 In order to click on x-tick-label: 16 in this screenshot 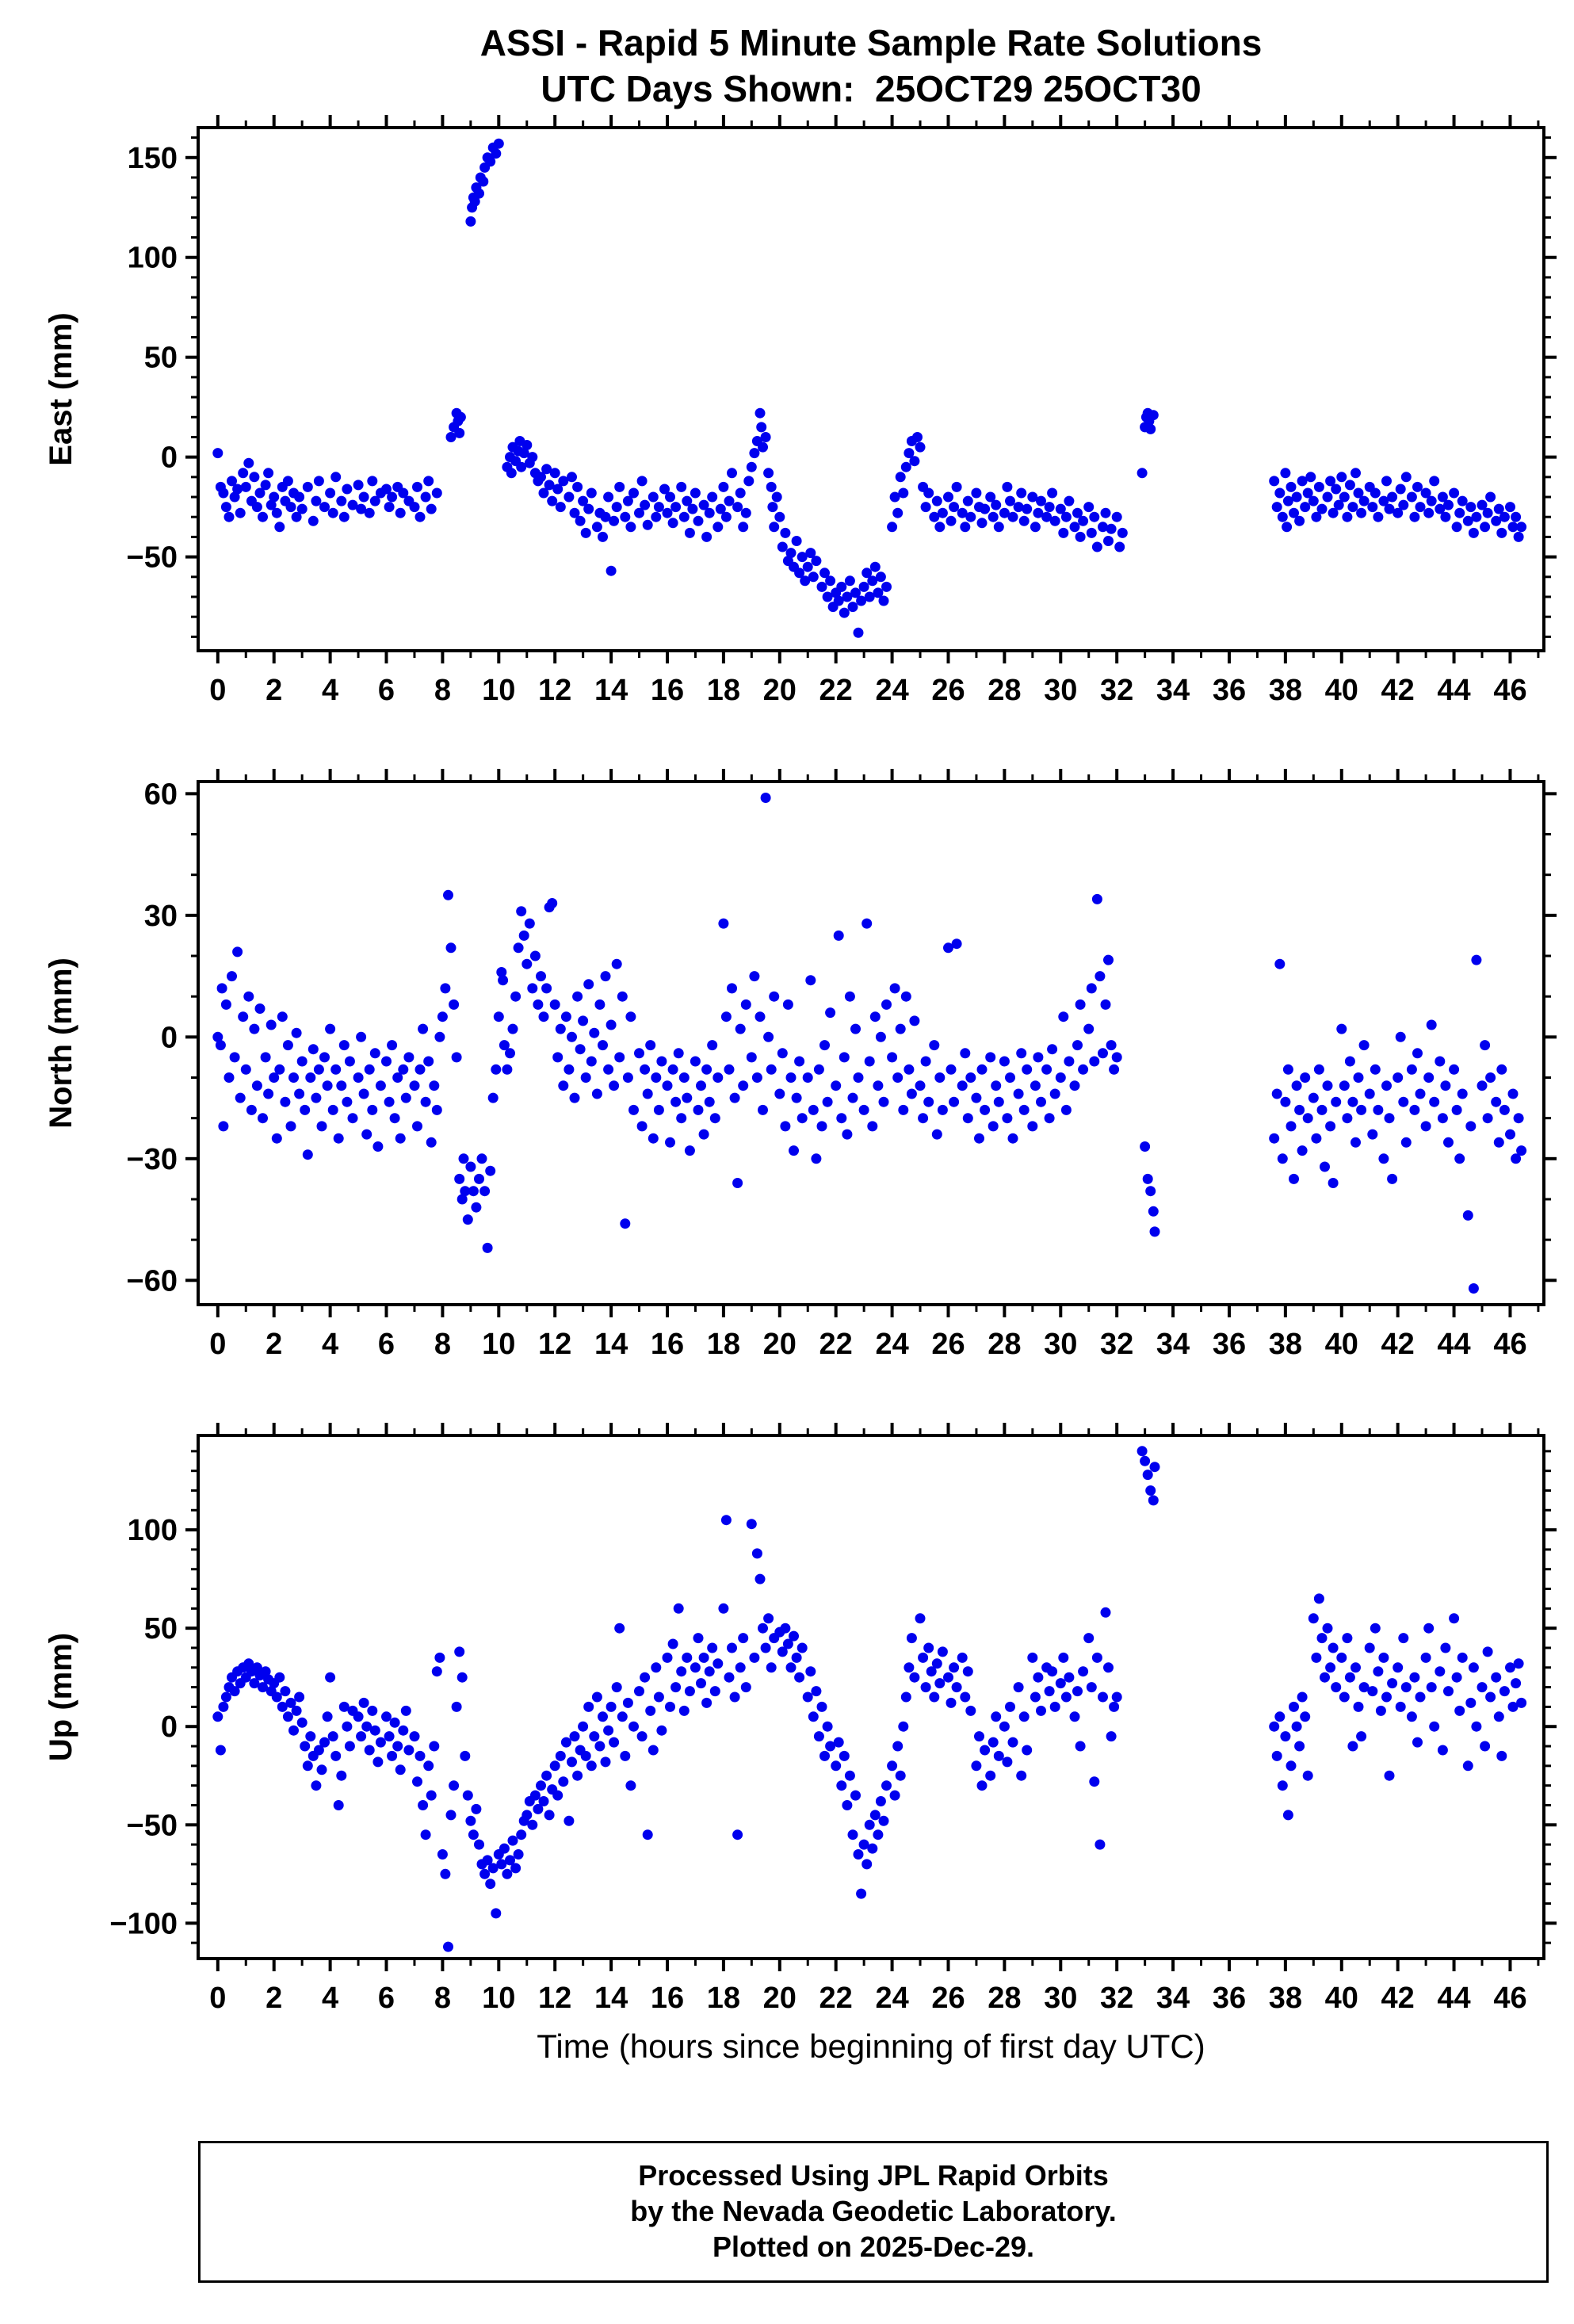, I will do `click(667, 1998)`.